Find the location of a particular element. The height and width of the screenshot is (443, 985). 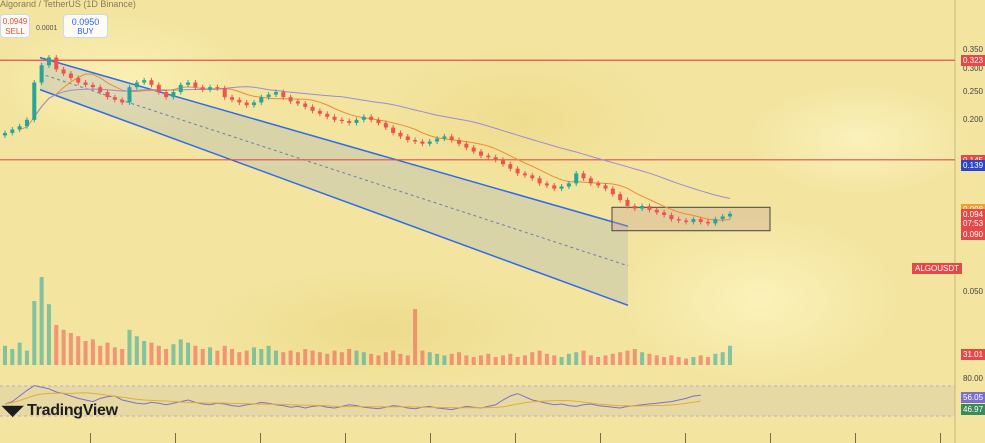

oscillator-tag: 46.97 is located at coordinates (973, 409).